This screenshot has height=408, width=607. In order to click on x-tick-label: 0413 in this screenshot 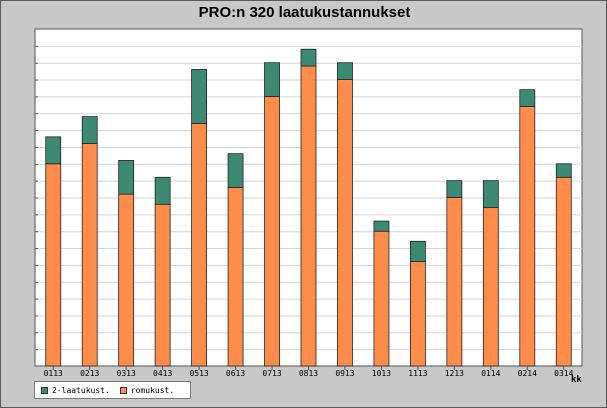, I will do `click(162, 373)`.